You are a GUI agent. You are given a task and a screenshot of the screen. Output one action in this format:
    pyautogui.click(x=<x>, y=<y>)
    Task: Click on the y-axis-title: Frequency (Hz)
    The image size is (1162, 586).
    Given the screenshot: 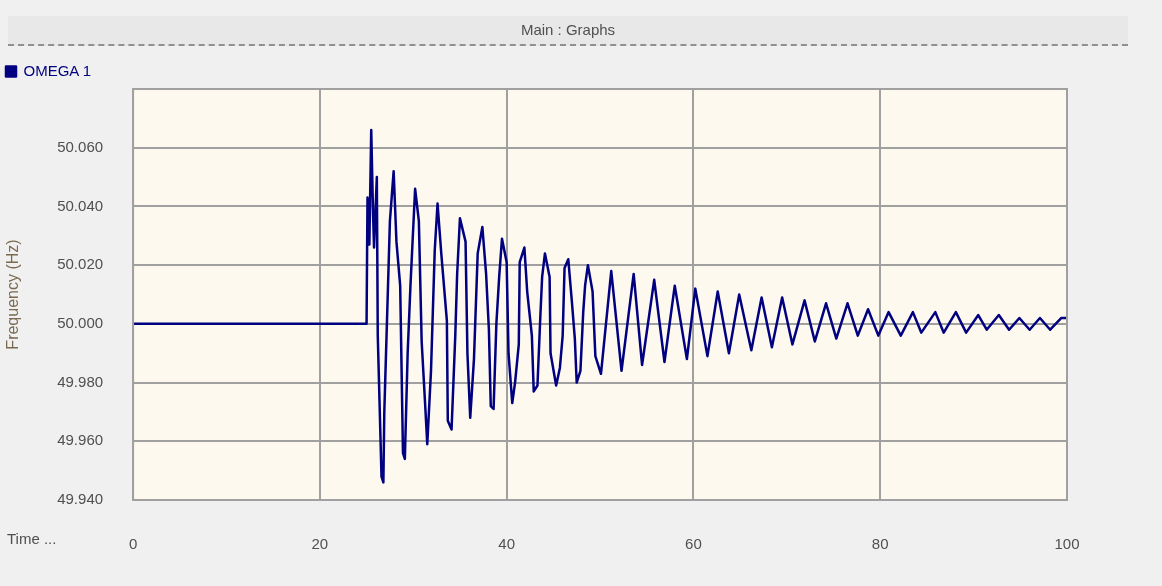 What is the action you would take?
    pyautogui.click(x=13, y=294)
    